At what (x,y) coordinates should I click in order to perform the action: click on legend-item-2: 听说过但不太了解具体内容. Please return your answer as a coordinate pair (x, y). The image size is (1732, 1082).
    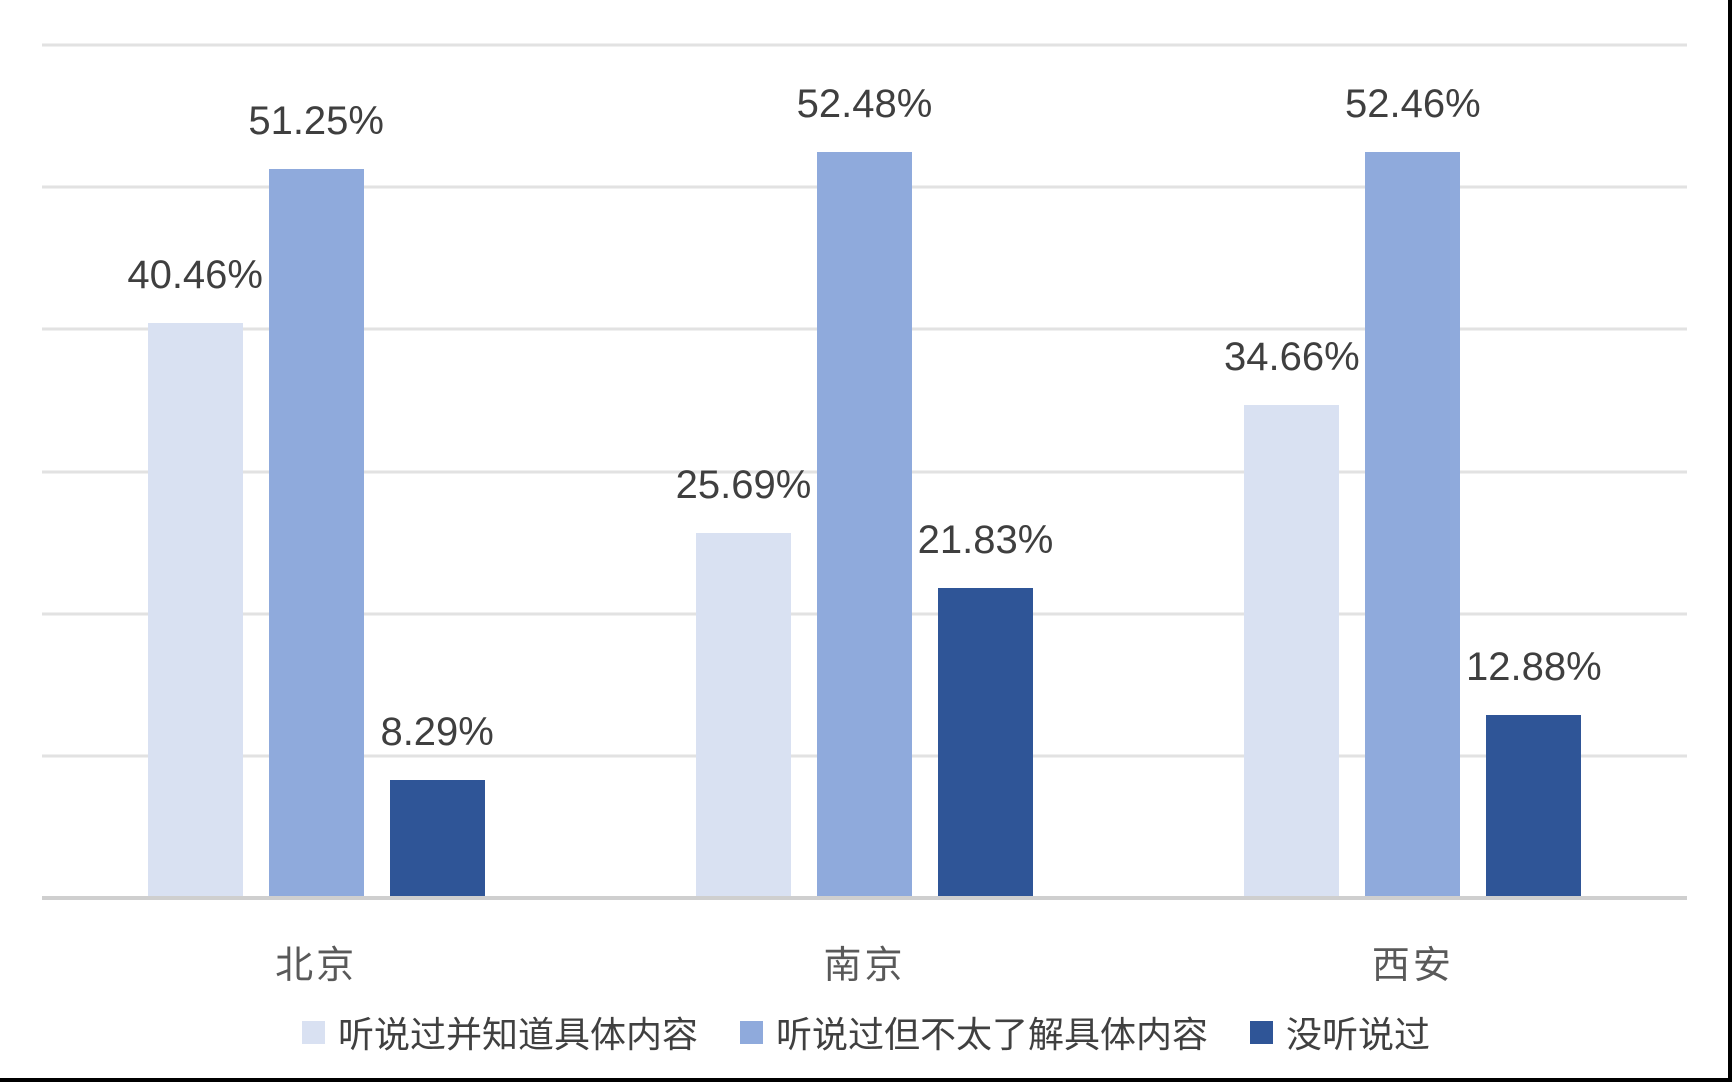
    Looking at the image, I should click on (973, 1032).